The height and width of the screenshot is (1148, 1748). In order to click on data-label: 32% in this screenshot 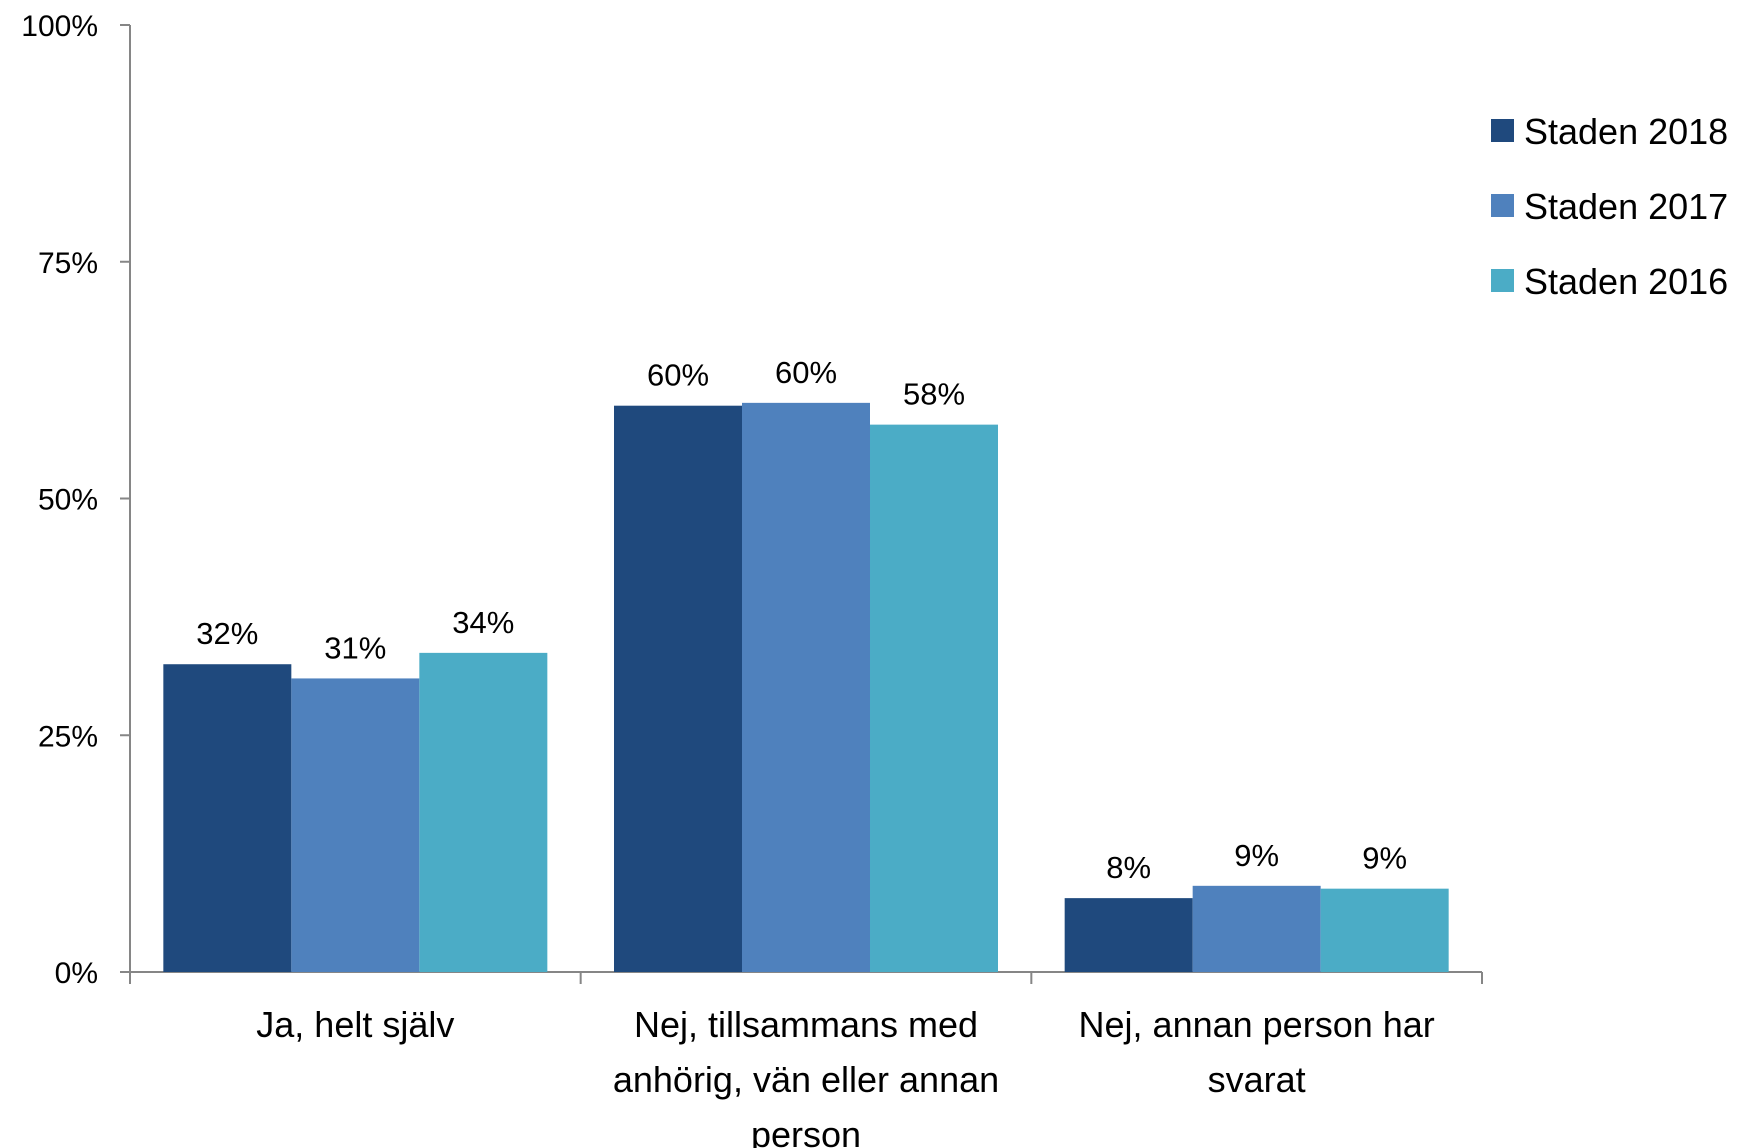, I will do `click(227, 633)`.